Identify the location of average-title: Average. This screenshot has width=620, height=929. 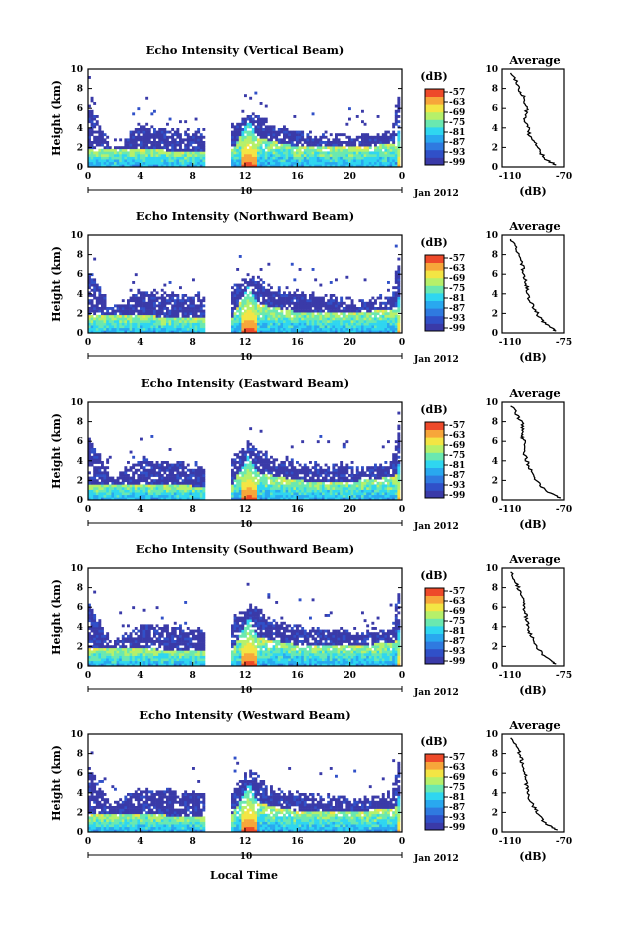
(534, 393).